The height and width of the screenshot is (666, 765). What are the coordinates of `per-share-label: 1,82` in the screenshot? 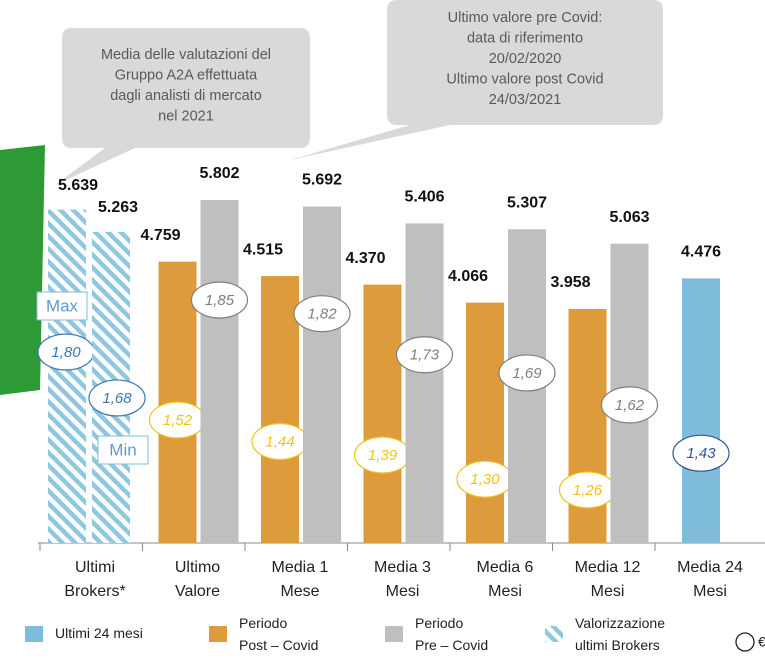 It's located at (322, 314).